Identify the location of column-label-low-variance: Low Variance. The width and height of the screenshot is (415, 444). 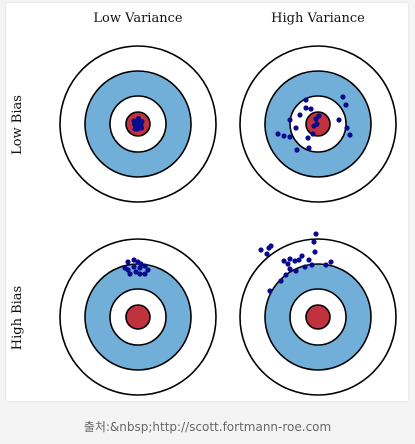
(137, 18).